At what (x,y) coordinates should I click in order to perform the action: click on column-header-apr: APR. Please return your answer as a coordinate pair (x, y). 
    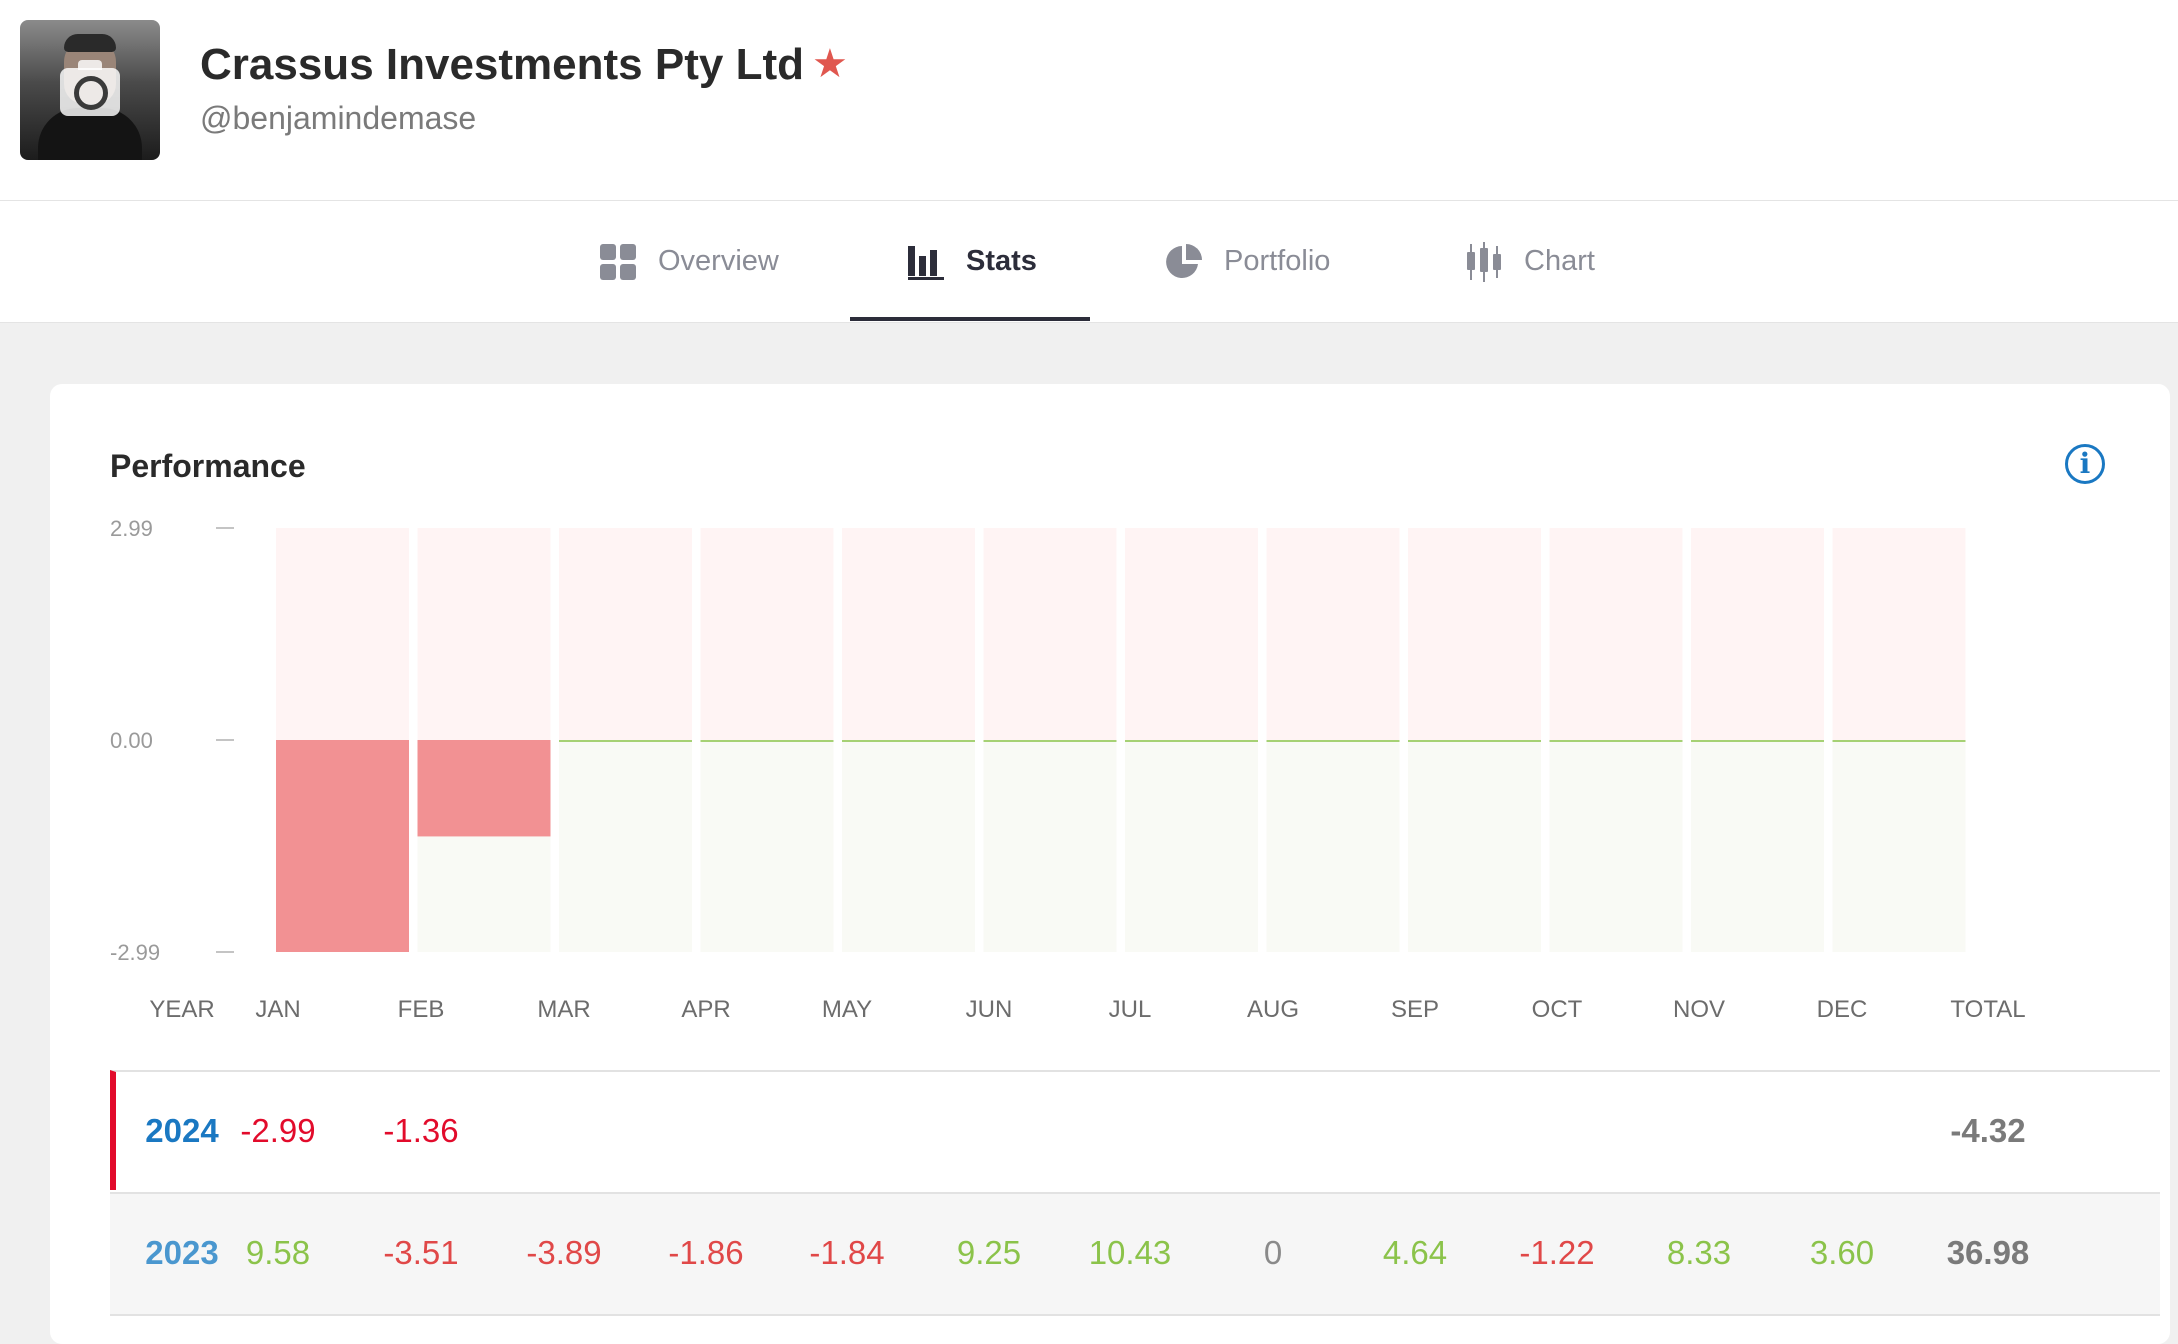
    Looking at the image, I should click on (706, 1009).